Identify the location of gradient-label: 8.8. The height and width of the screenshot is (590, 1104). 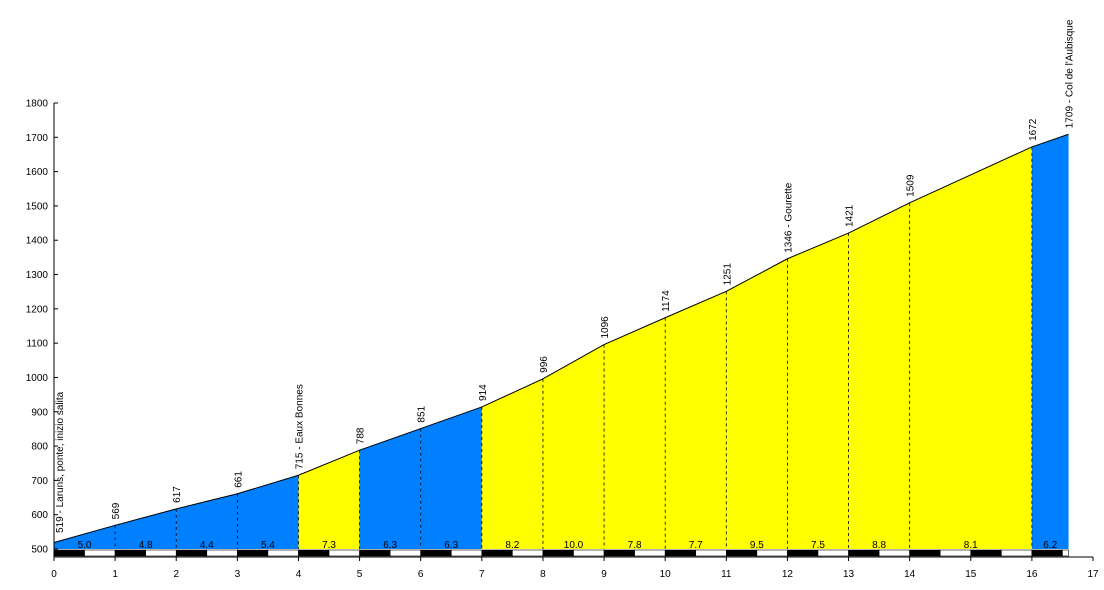
(879, 545).